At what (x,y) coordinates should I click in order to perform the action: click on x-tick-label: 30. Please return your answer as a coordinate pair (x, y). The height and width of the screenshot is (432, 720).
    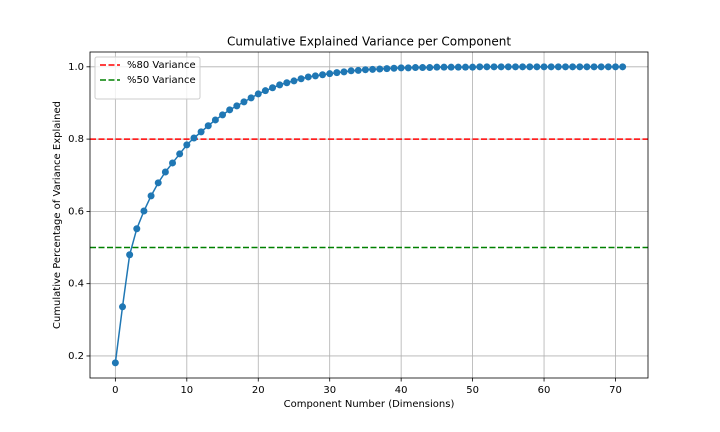
    Looking at the image, I should click on (329, 390).